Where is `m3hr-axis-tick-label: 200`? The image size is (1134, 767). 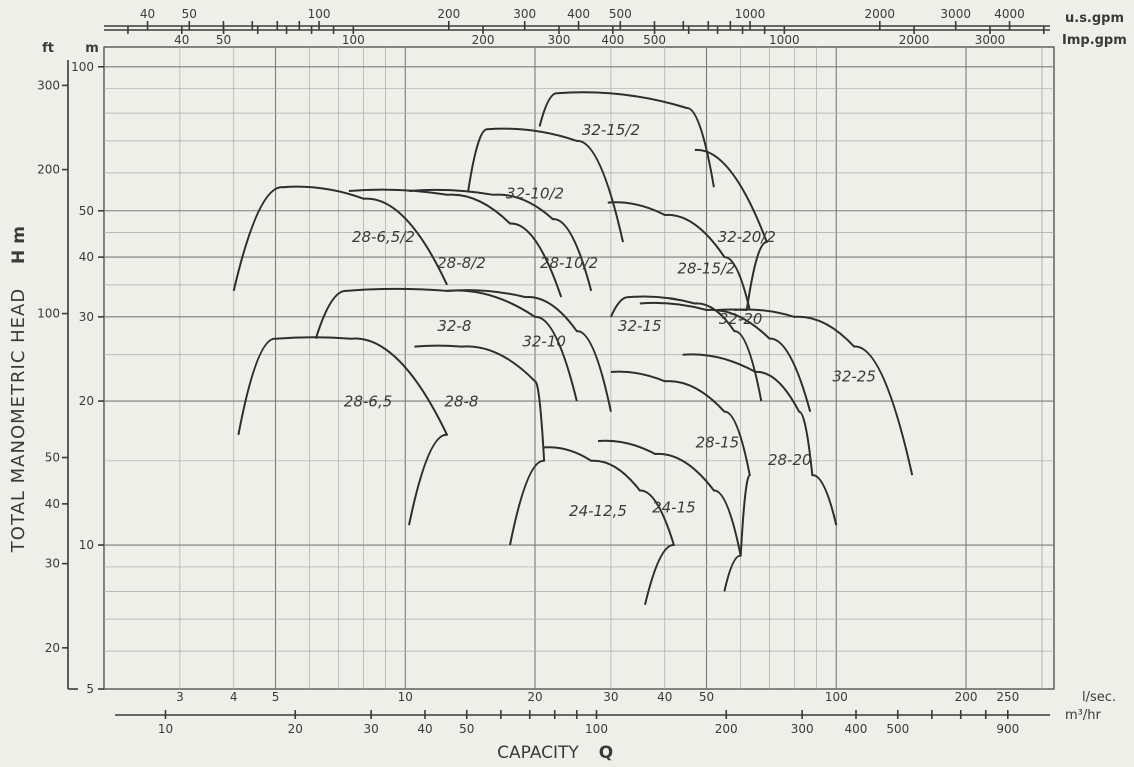
m3hr-axis-tick-label: 200 is located at coordinates (726, 729).